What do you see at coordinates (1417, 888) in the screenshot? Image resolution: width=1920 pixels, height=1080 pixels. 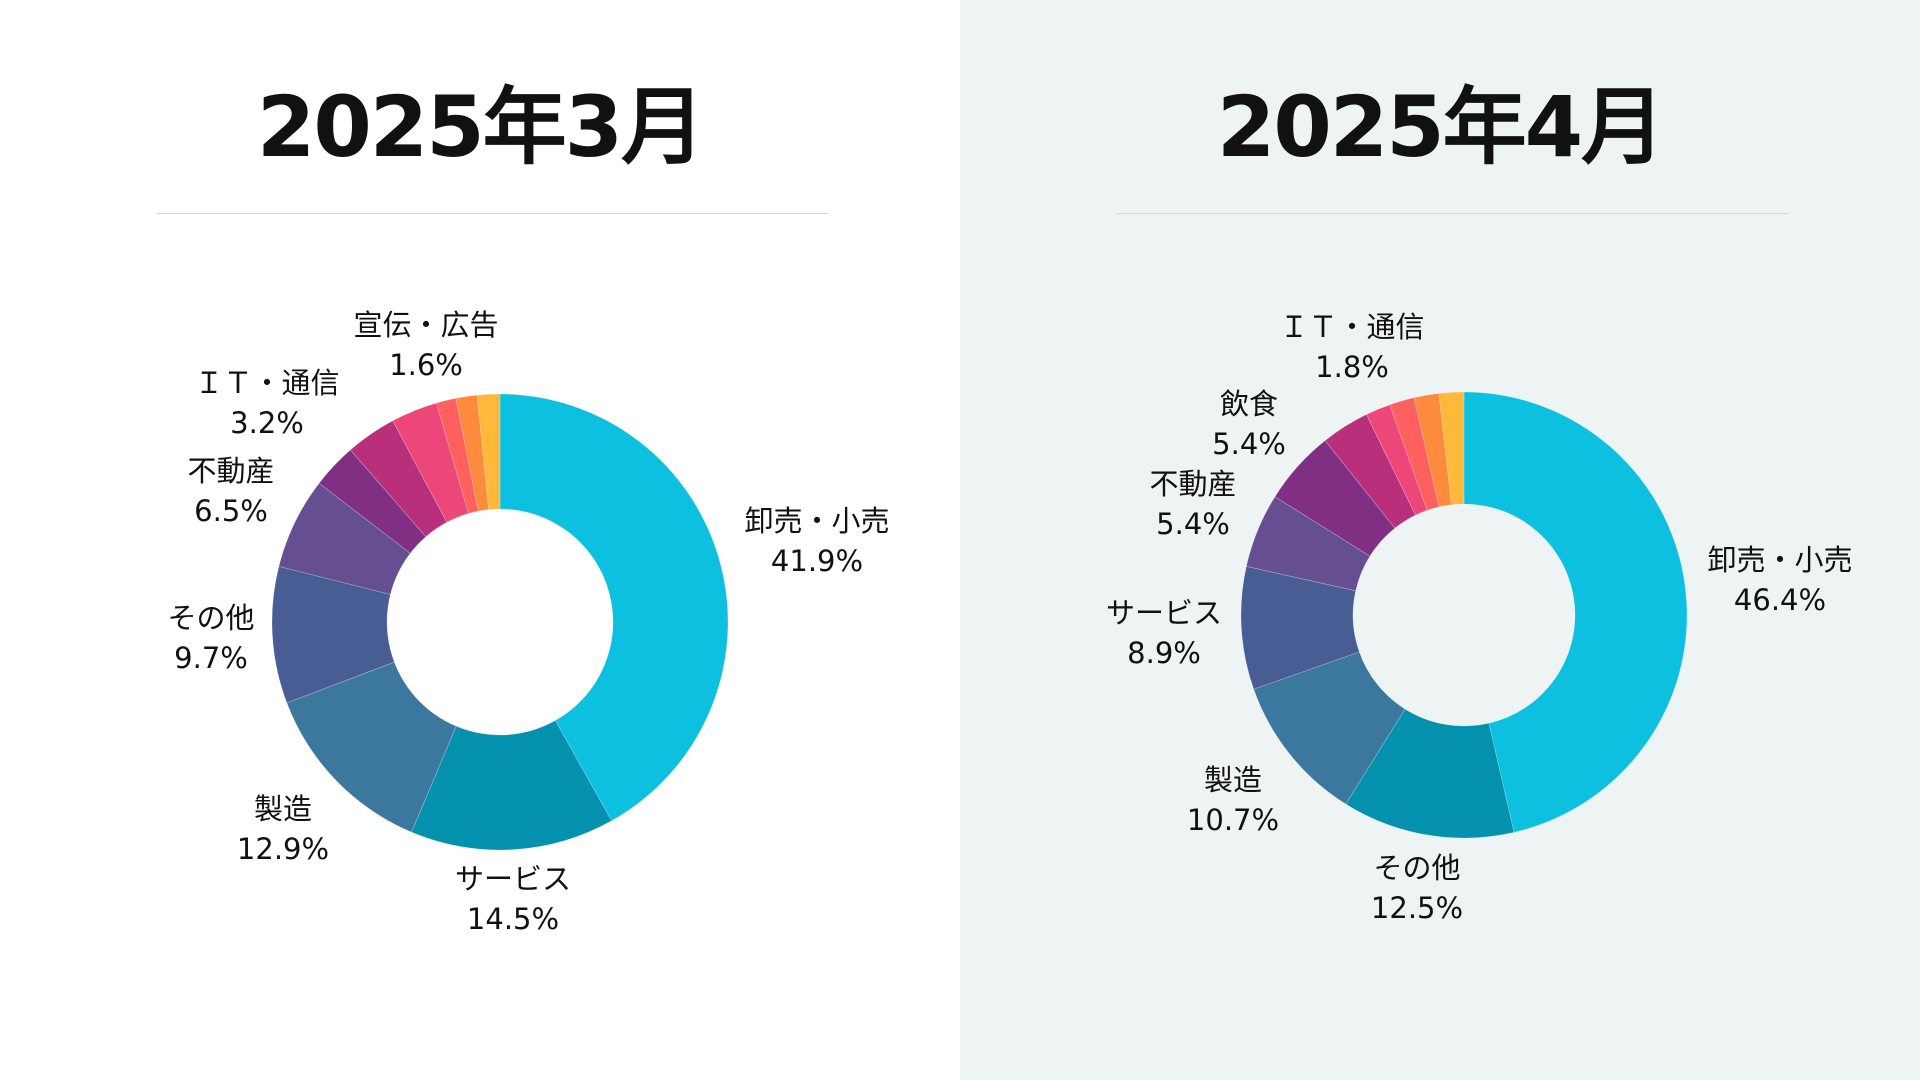 I see `data-label: その他 12.5%` at bounding box center [1417, 888].